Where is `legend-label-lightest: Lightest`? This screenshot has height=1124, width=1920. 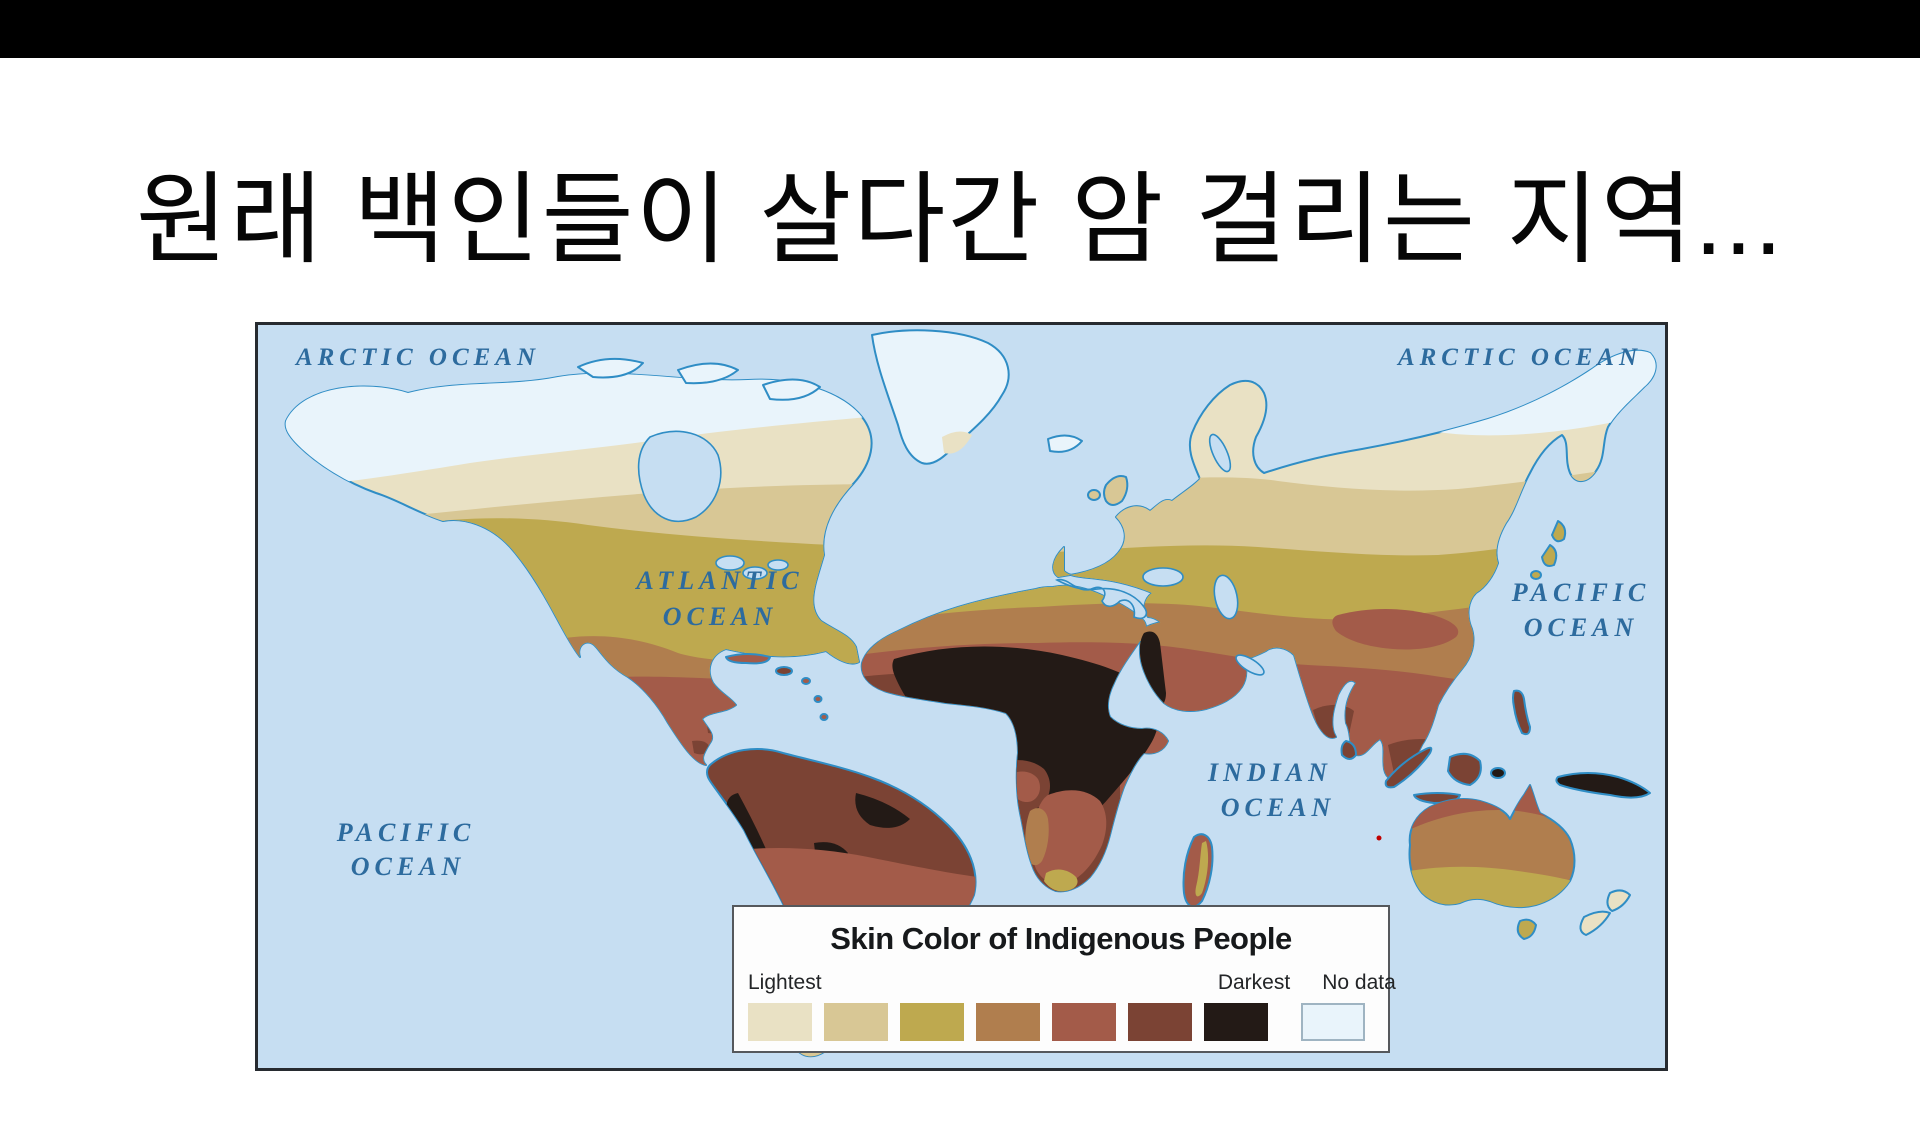
legend-label-lightest: Lightest is located at coordinates (785, 982).